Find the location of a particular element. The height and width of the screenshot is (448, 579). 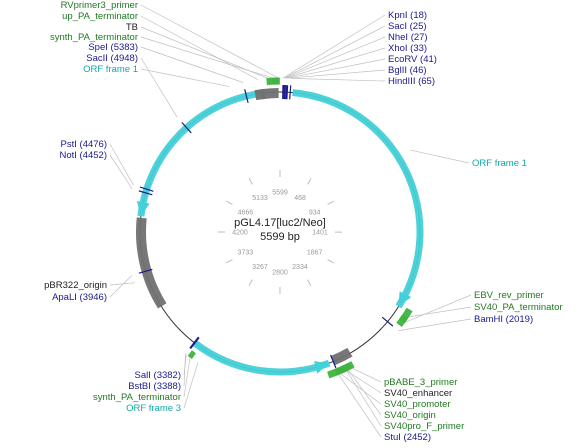

tick-label: 4666 is located at coordinates (246, 212).